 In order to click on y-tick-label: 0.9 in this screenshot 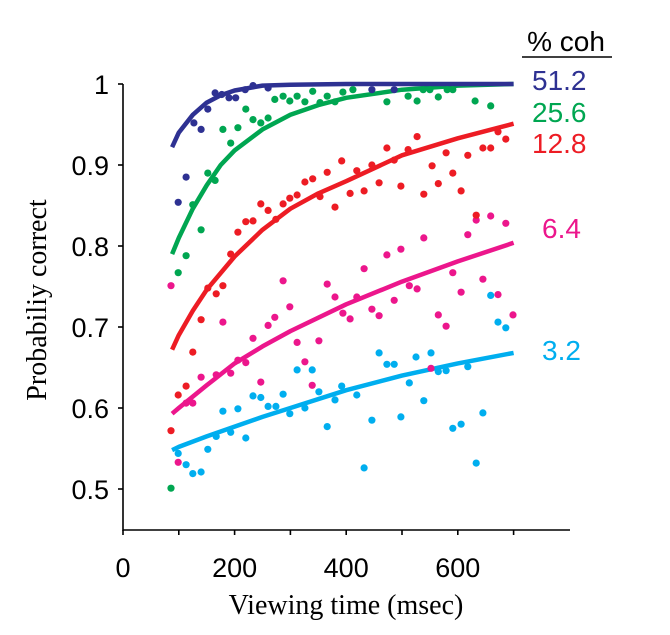, I will do `click(90, 166)`.